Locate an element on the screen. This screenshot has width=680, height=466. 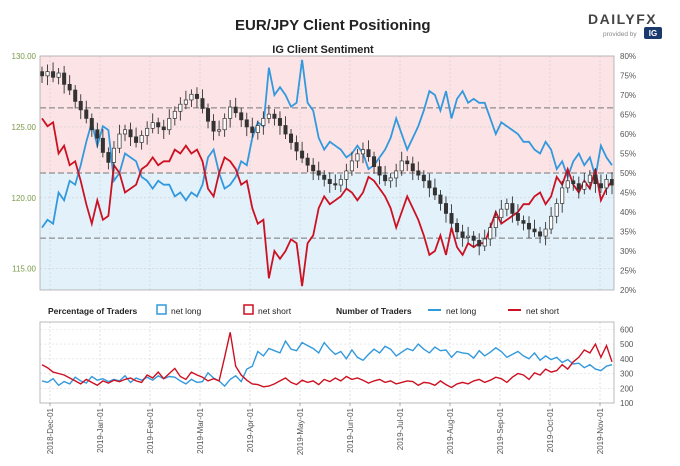
legend-pct-title: Percentage of Traders is located at coordinates (93, 311).